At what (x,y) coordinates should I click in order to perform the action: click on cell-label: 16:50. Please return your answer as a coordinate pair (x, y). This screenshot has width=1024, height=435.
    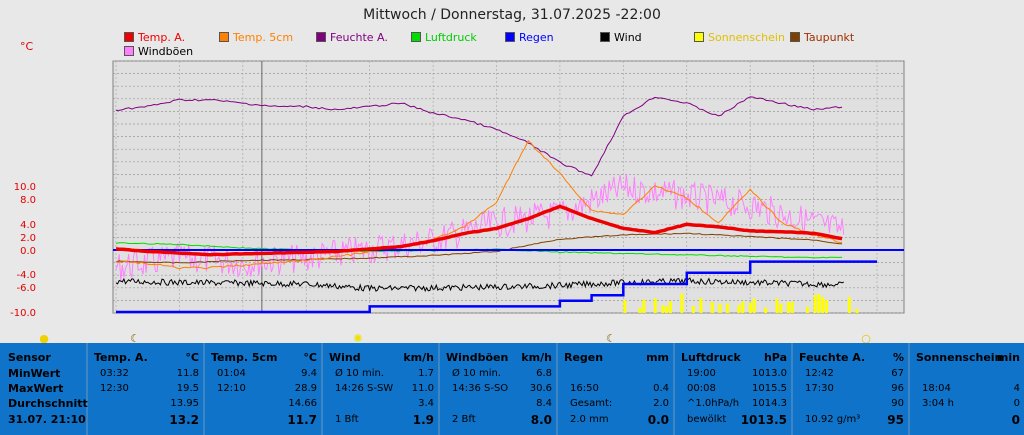
    Looking at the image, I should click on (584, 388).